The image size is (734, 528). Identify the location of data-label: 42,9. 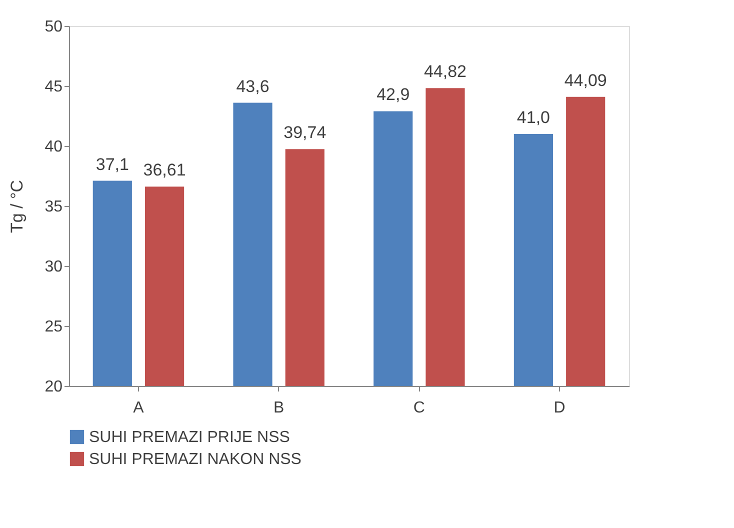
(393, 94).